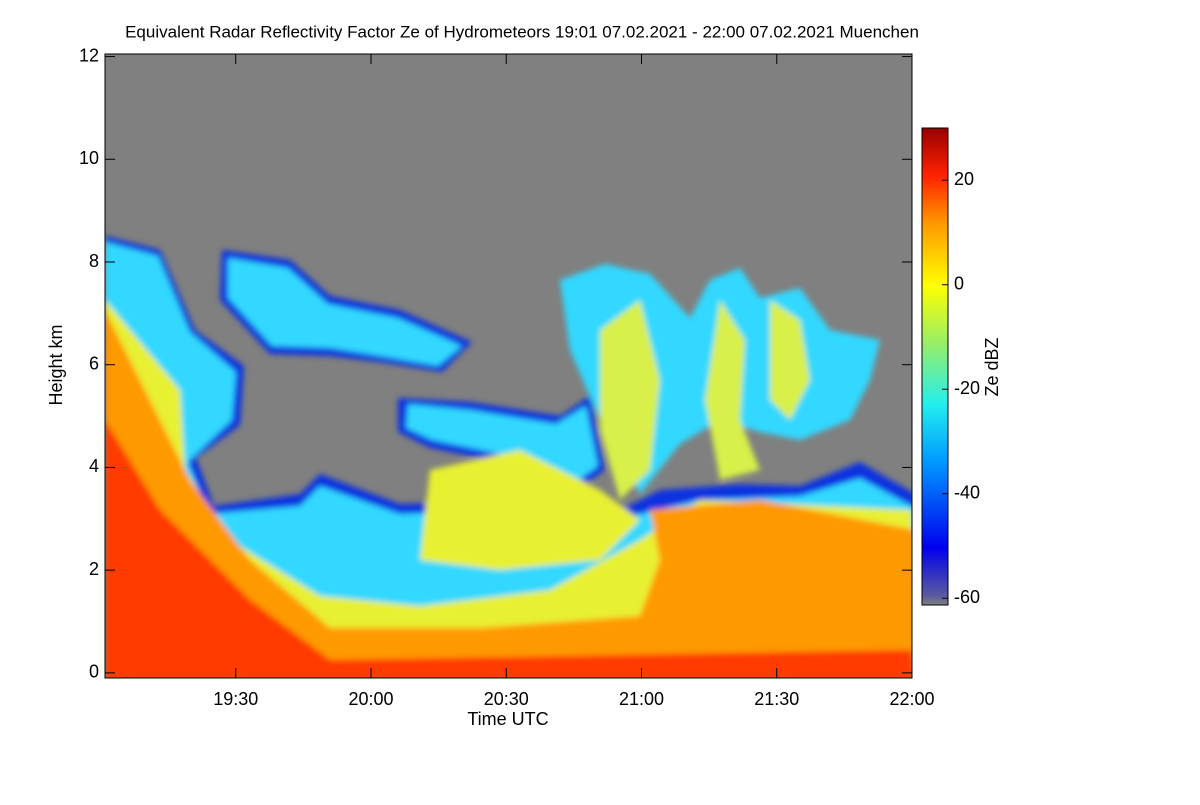  What do you see at coordinates (967, 388) in the screenshot?
I see `colorbar-tick-label: -20` at bounding box center [967, 388].